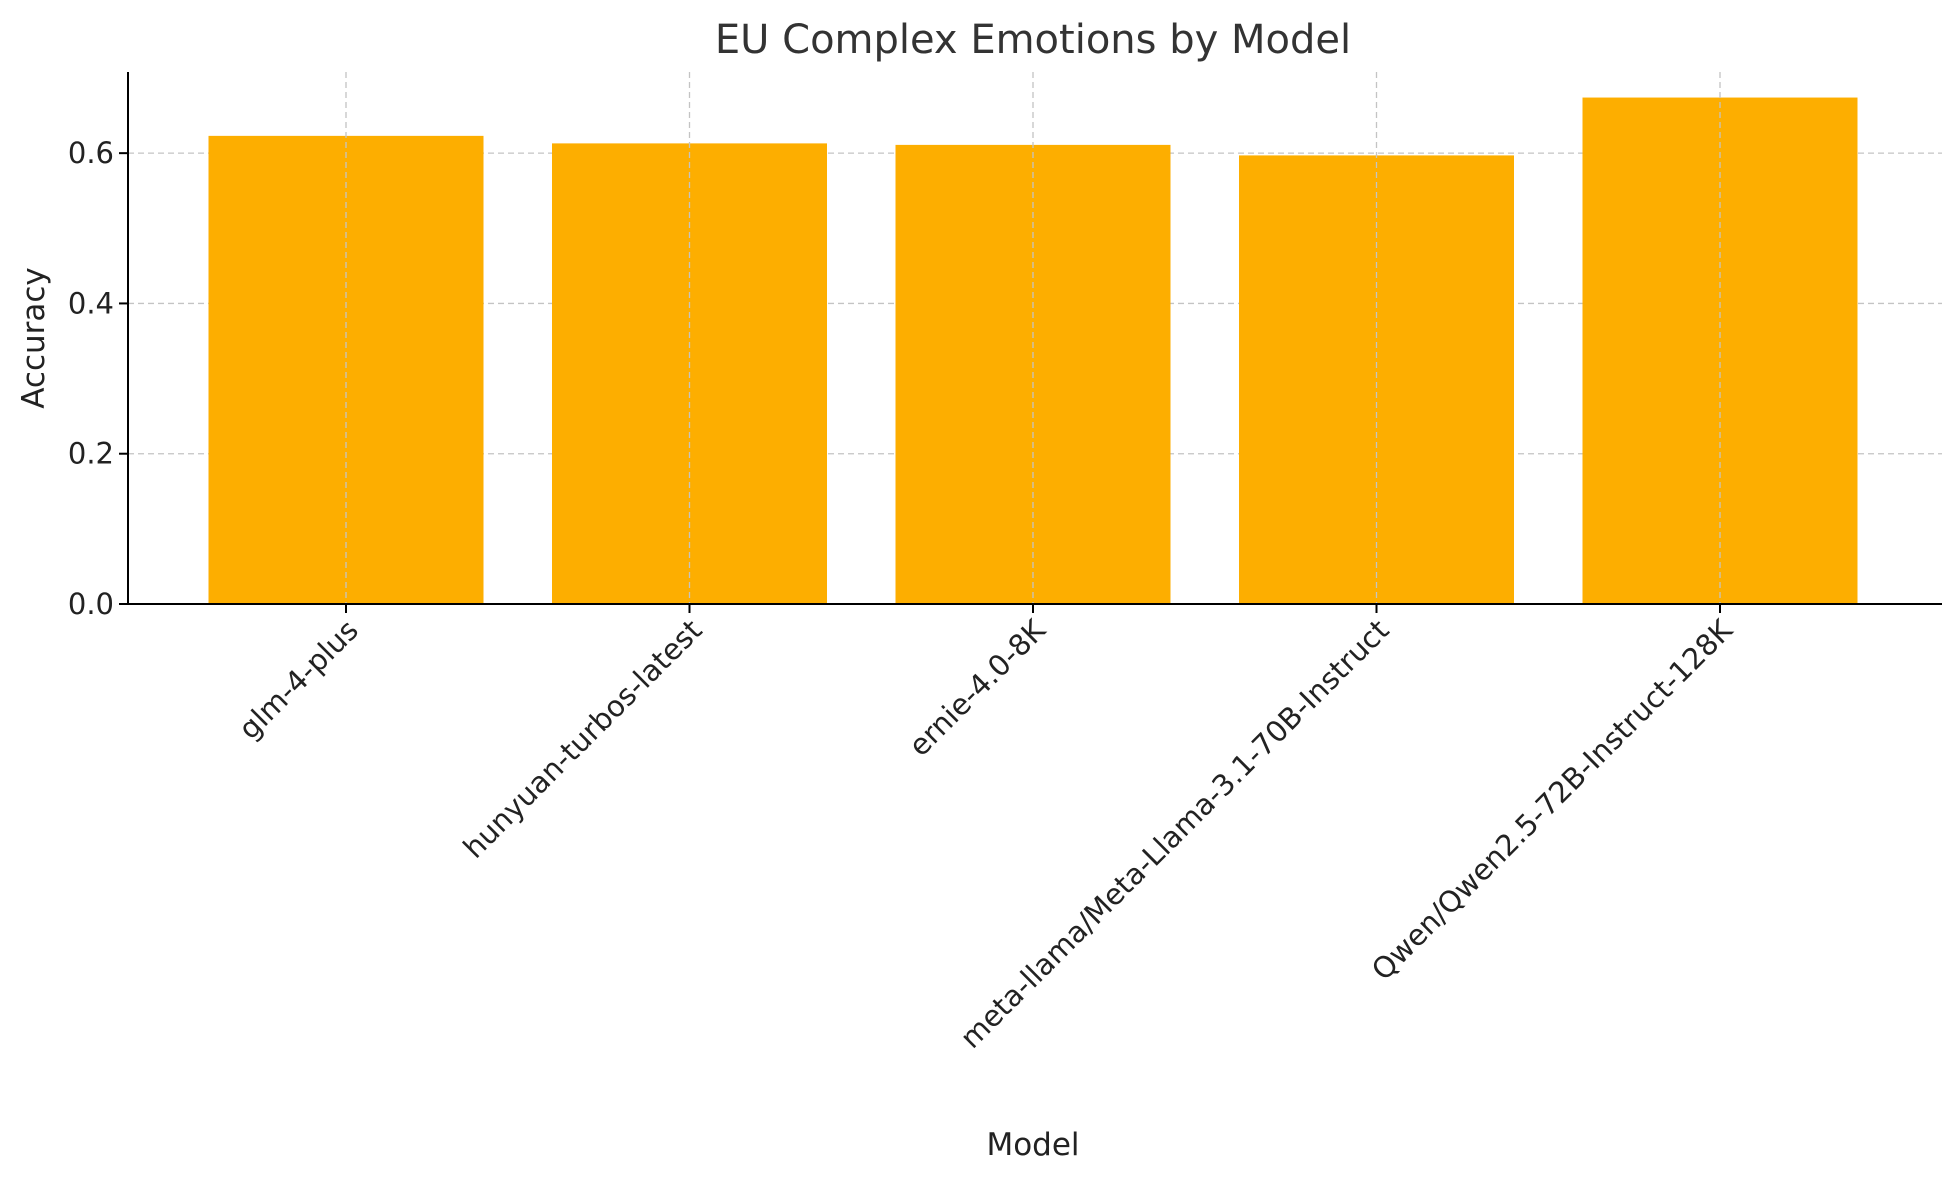  I want to click on x-tick-label: hunyuan-turbos-latest, so click(583, 739).